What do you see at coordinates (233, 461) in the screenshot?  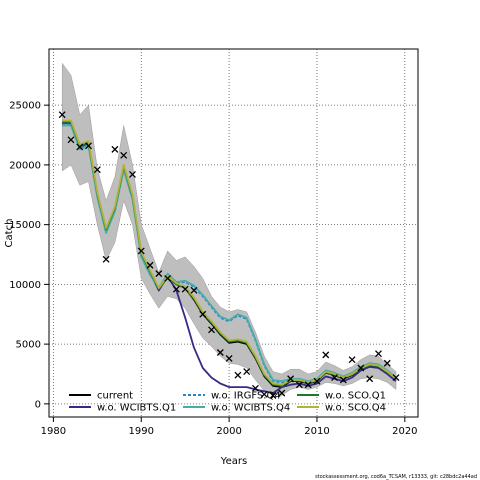 I see `x-axis-title: Years` at bounding box center [233, 461].